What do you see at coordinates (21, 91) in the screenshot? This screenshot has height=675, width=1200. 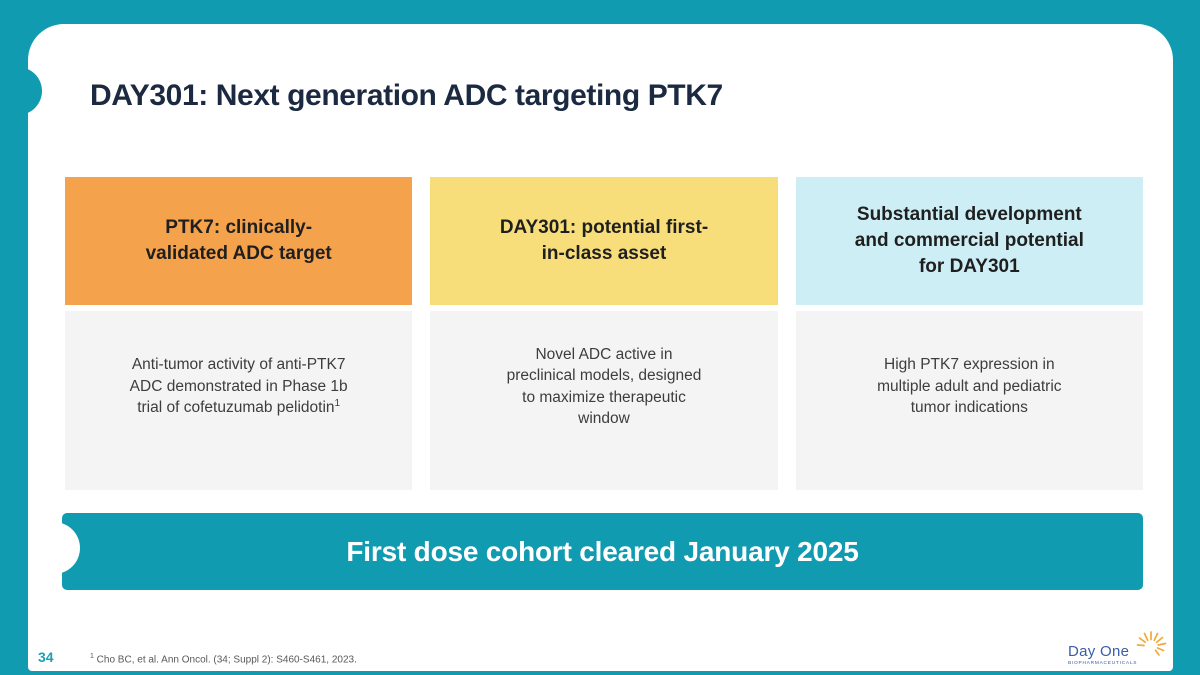 I see `left-edge-notch-decoration` at bounding box center [21, 91].